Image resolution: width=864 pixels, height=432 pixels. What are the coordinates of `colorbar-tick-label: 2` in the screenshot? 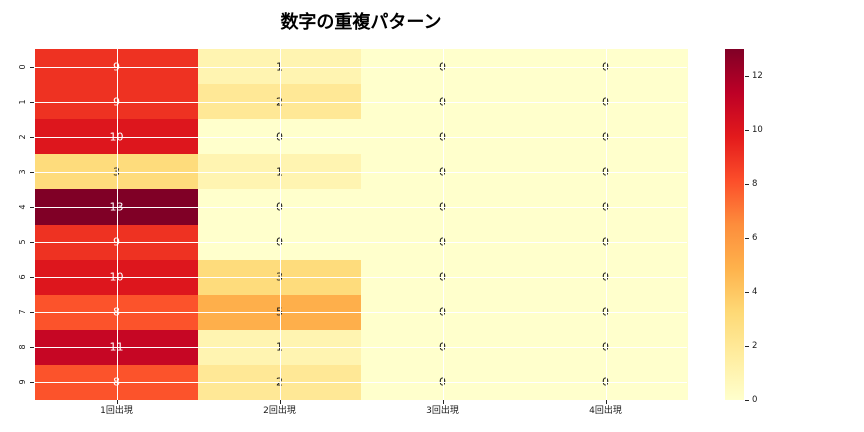 It's located at (755, 345).